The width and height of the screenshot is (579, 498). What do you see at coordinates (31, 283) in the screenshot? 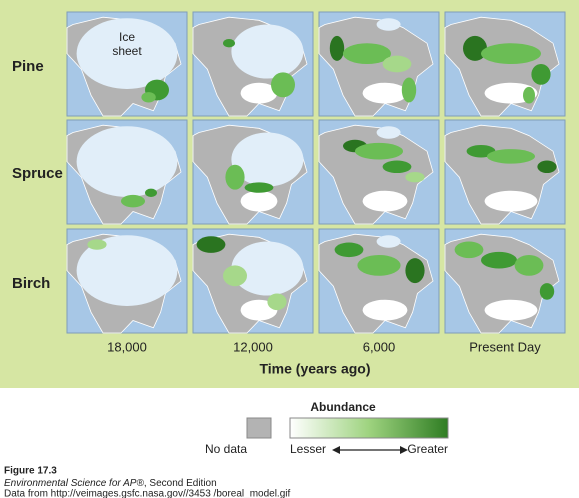
I see `row-label: Birch` at bounding box center [31, 283].